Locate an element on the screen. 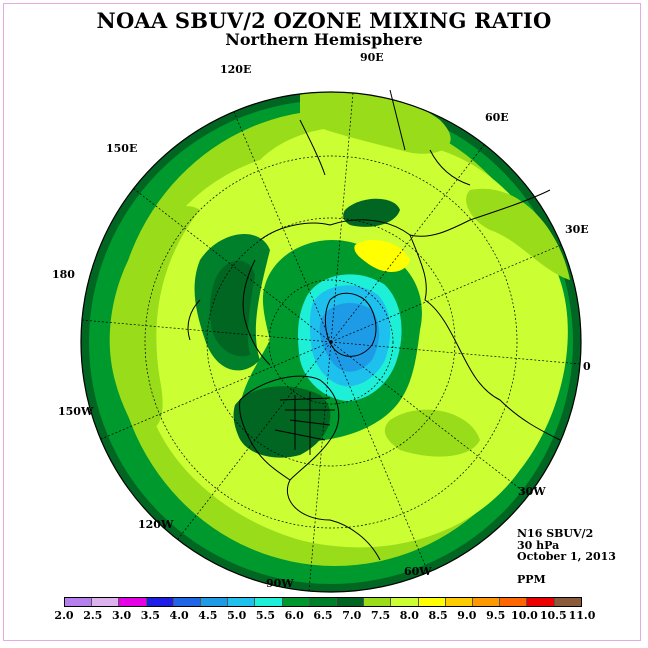 The width and height of the screenshot is (648, 648). lon-label-90w: 90W is located at coordinates (280, 583).